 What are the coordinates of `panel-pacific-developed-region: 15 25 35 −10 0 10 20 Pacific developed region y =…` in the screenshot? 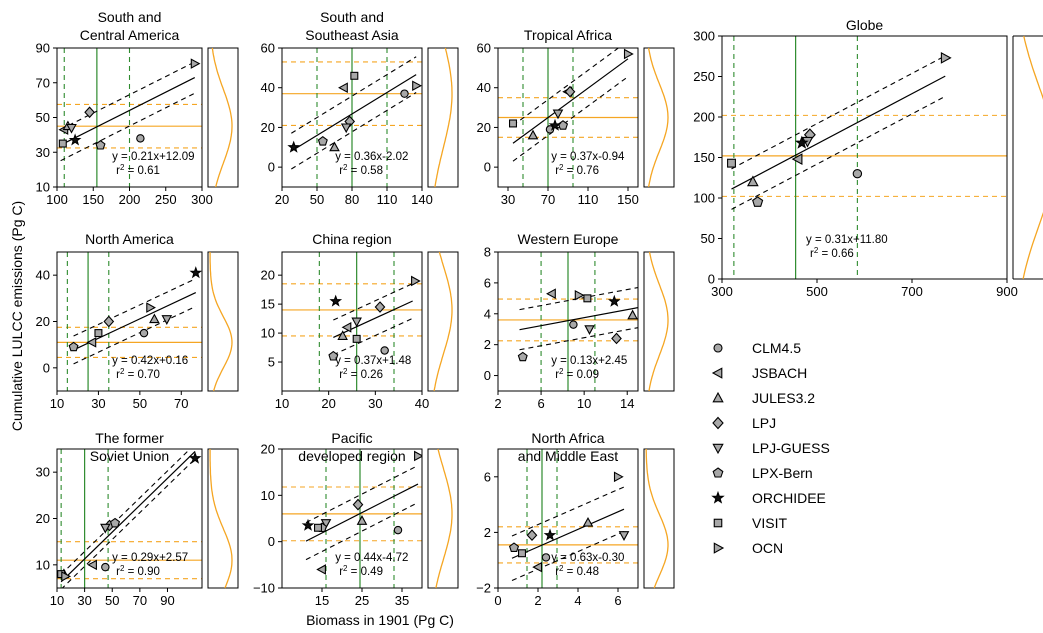 It's located at (356, 519).